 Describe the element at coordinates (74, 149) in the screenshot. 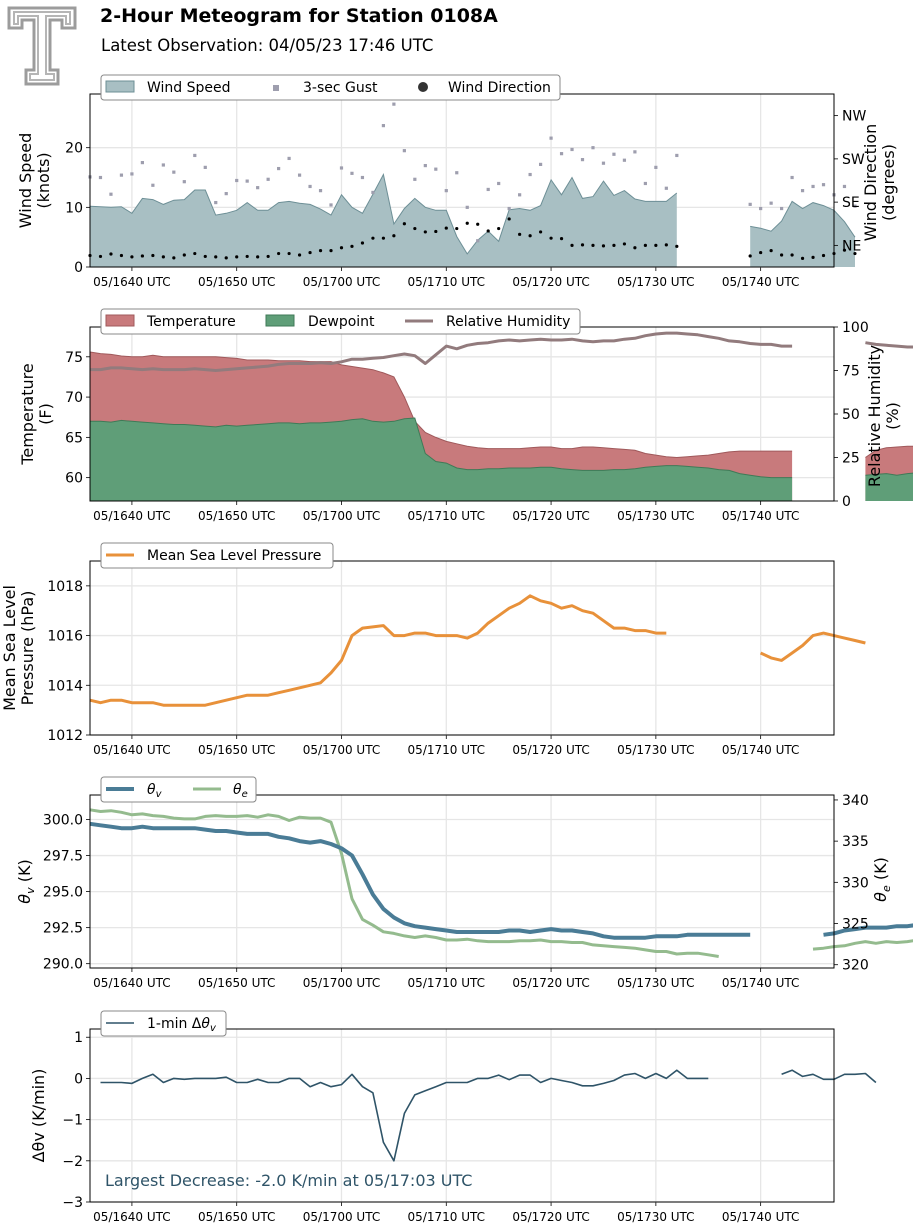

I see `wind-y-tick-label: 20` at that location.